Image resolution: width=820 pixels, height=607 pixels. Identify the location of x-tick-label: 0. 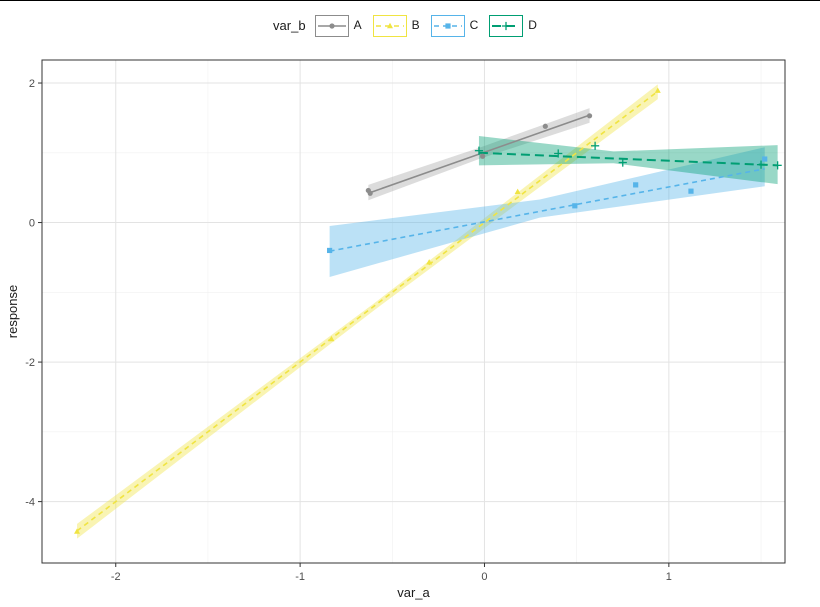
(484, 577).